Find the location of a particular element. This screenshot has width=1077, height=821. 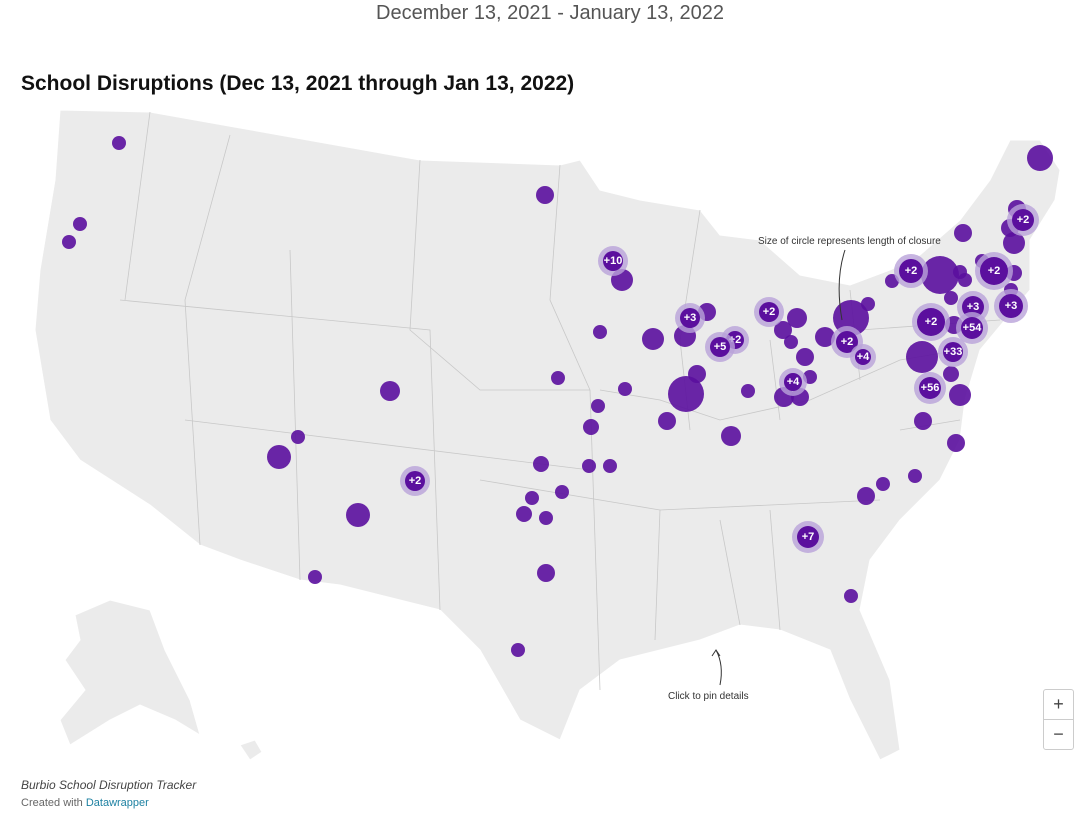

cluster-label: +5 is located at coordinates (720, 347).